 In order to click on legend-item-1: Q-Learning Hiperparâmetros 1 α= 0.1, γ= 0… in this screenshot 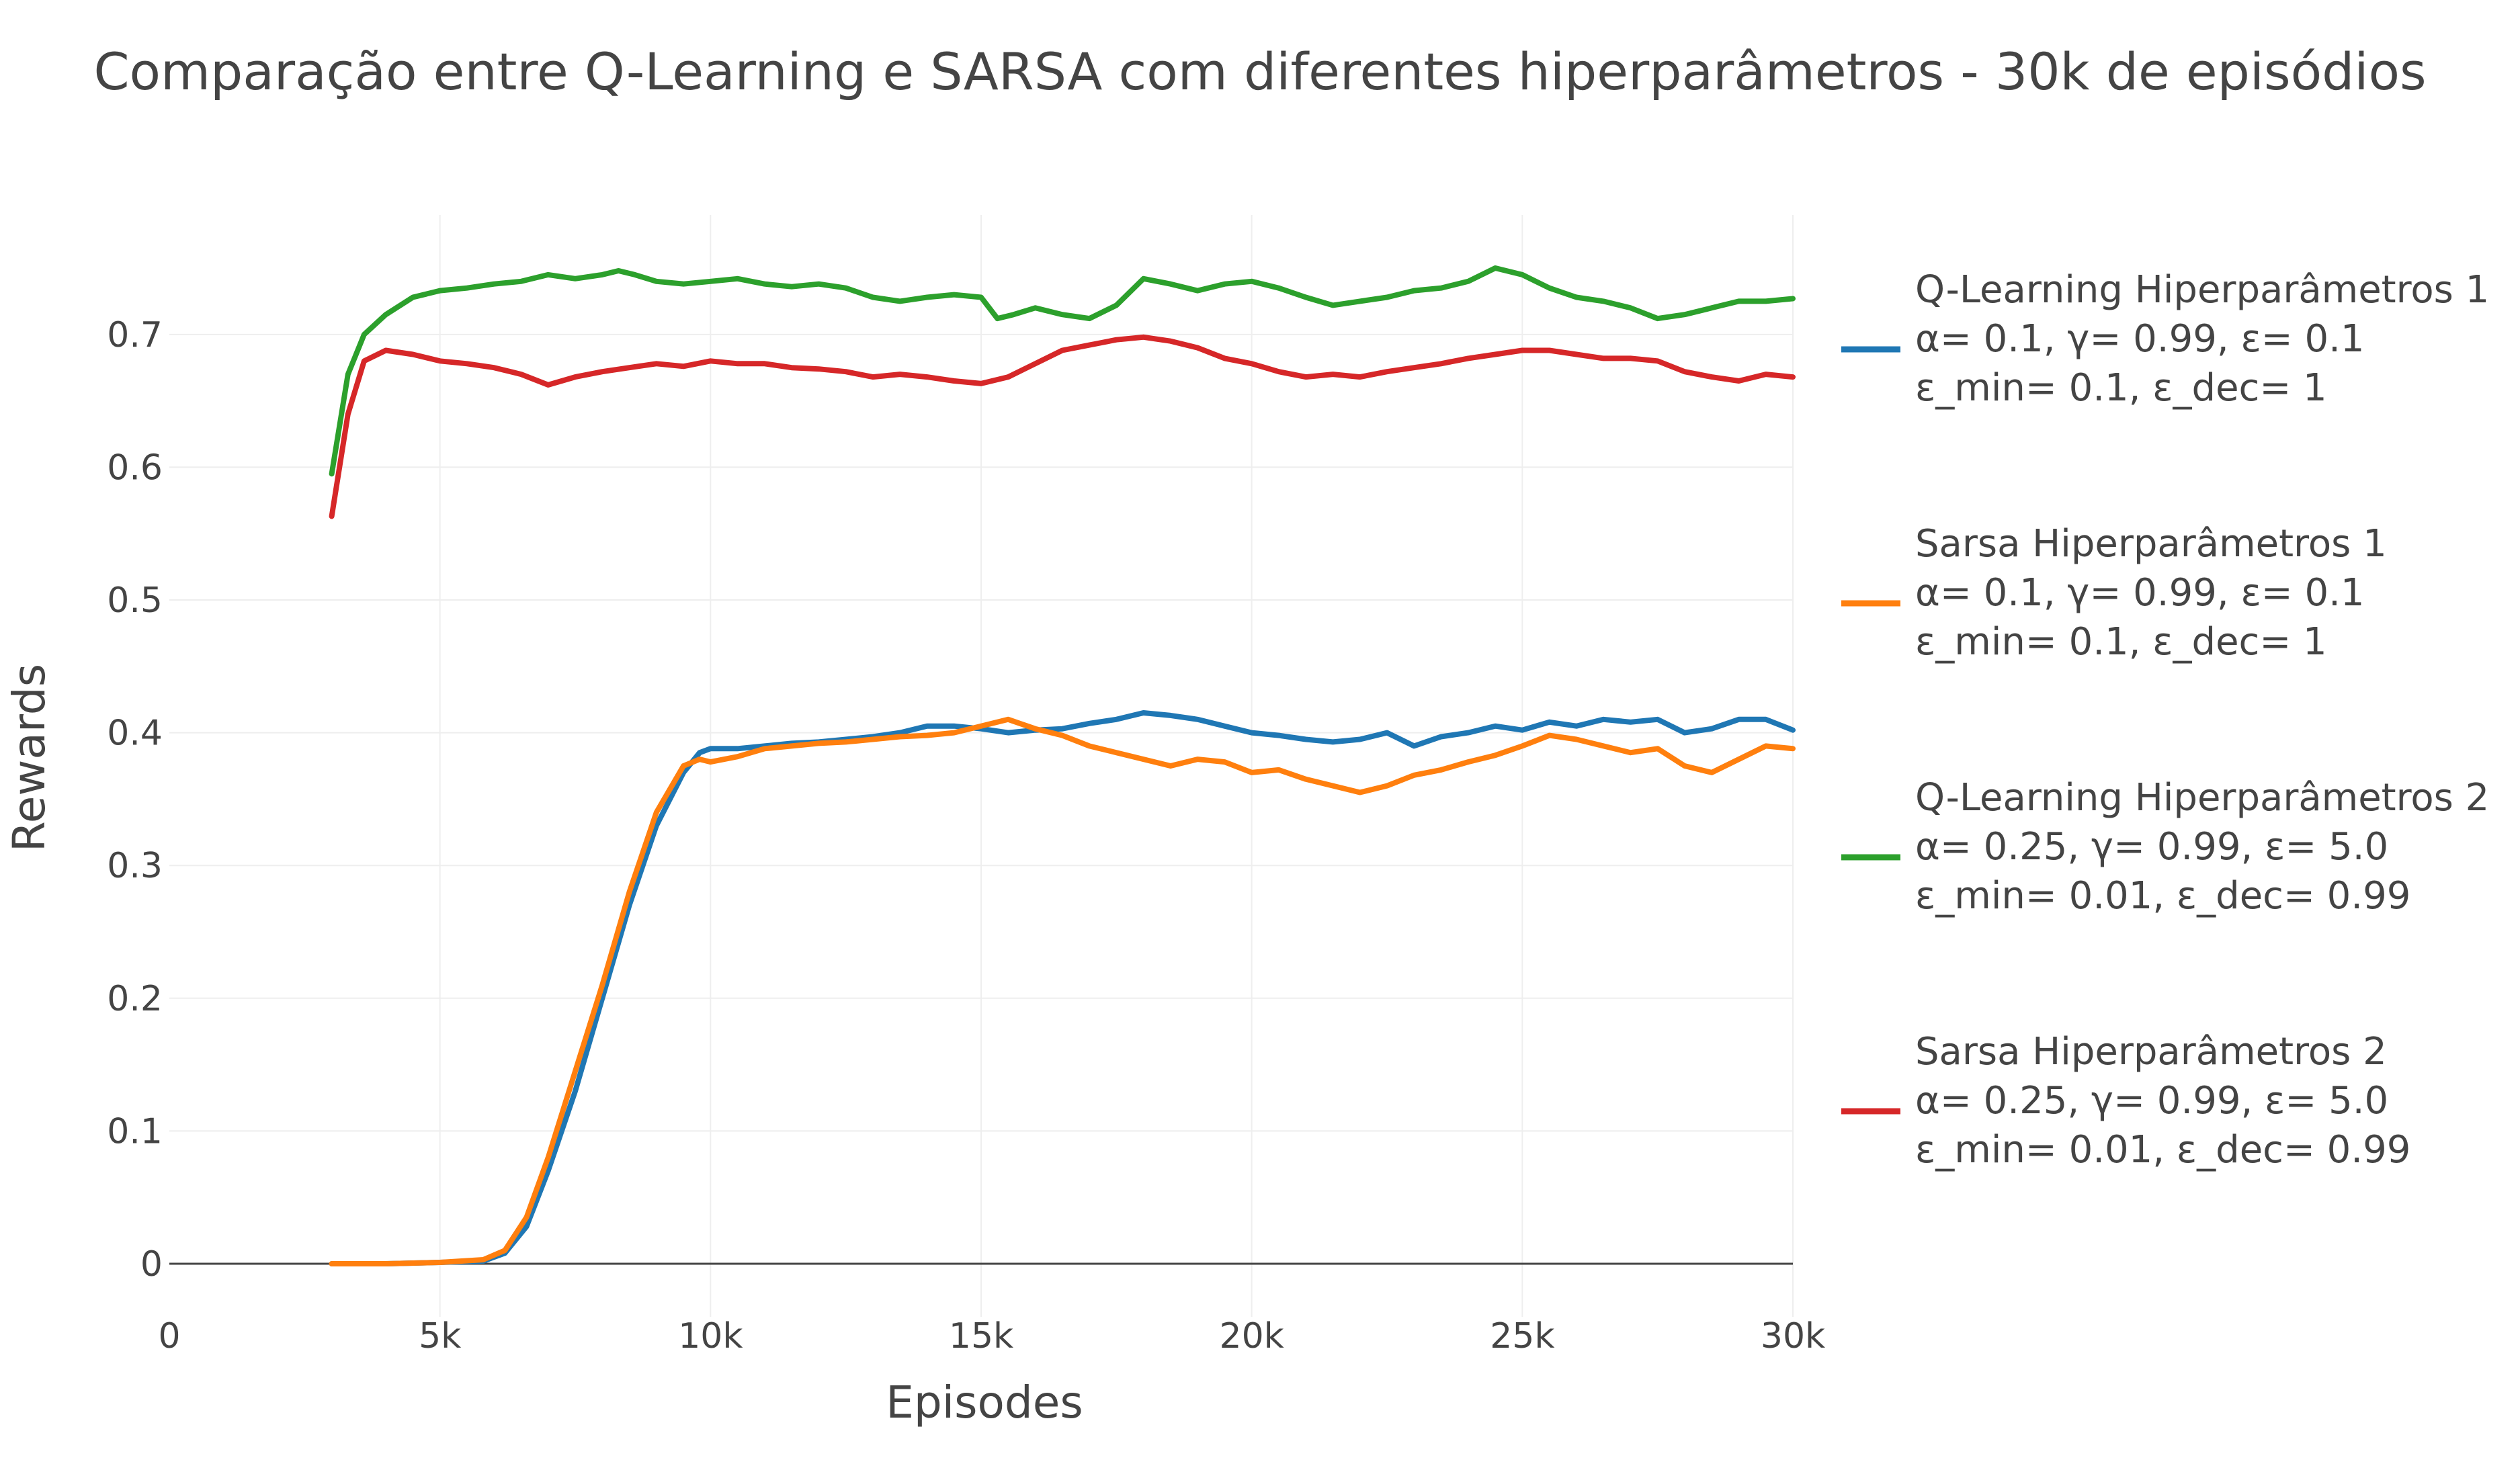, I will do `click(2165, 339)`.